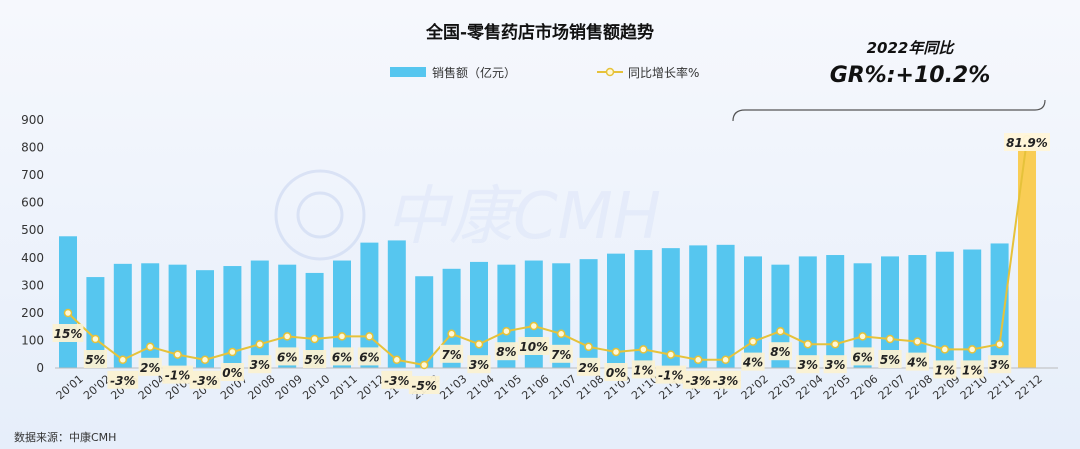 The image size is (1080, 449). Describe the element at coordinates (916, 363) in the screenshot. I see `growth-label: 4%` at that location.